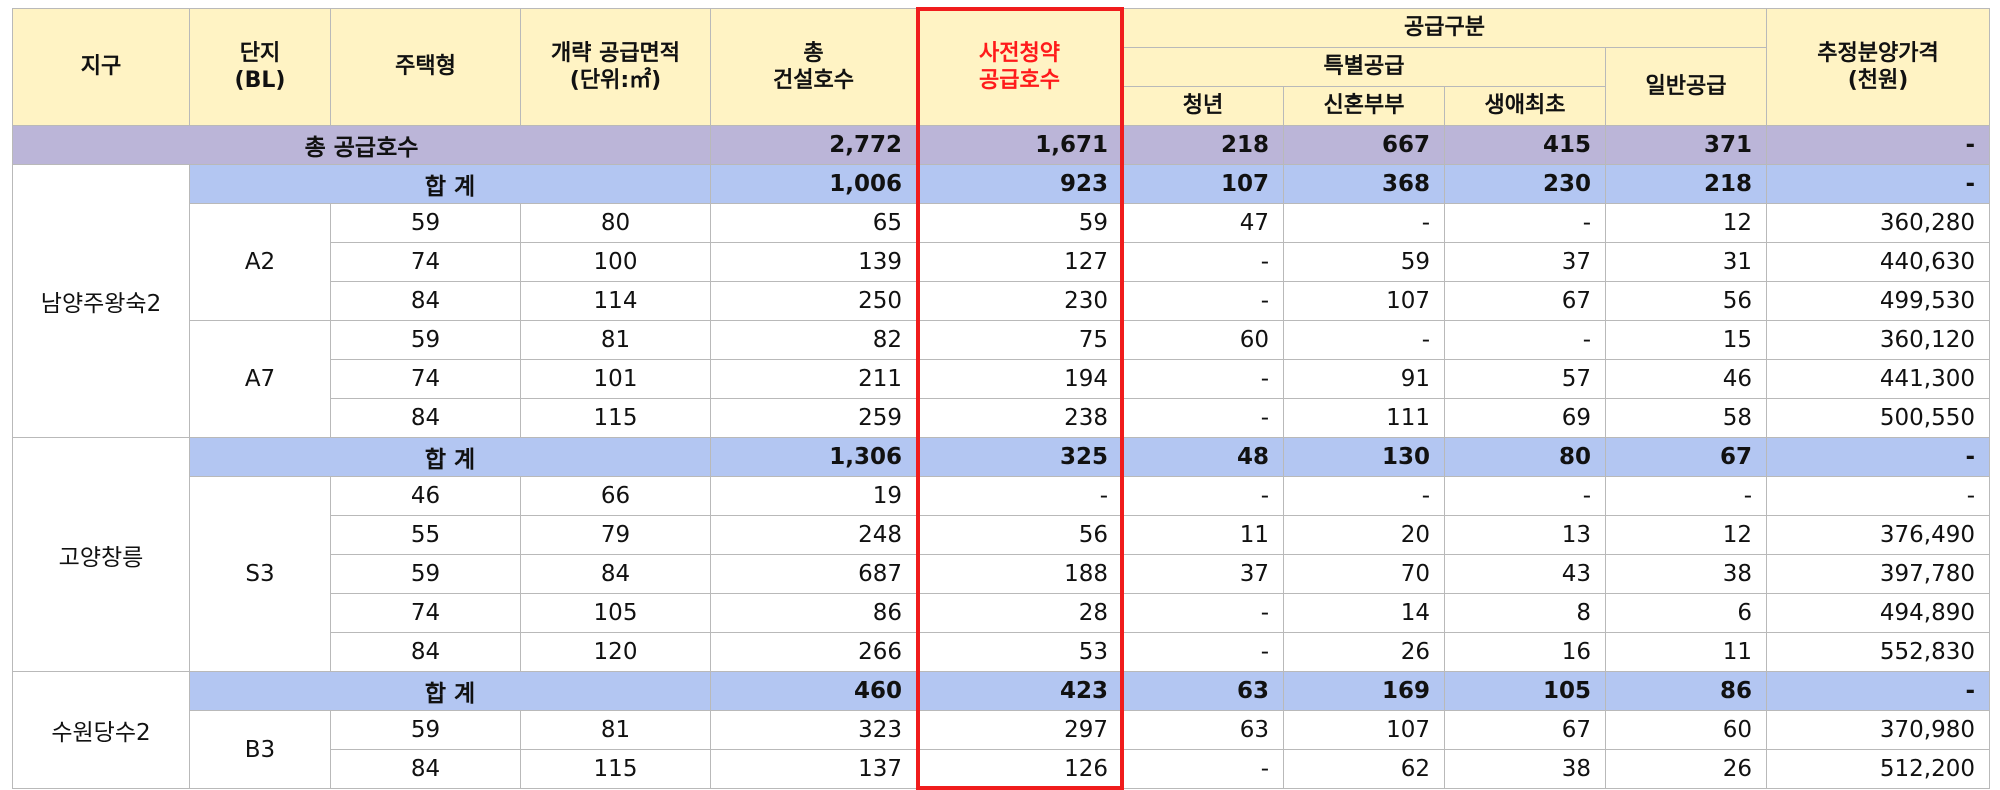 The height and width of the screenshot is (790, 2000). Describe the element at coordinates (101, 730) in the screenshot. I see `district-name: 수원당수2` at that location.